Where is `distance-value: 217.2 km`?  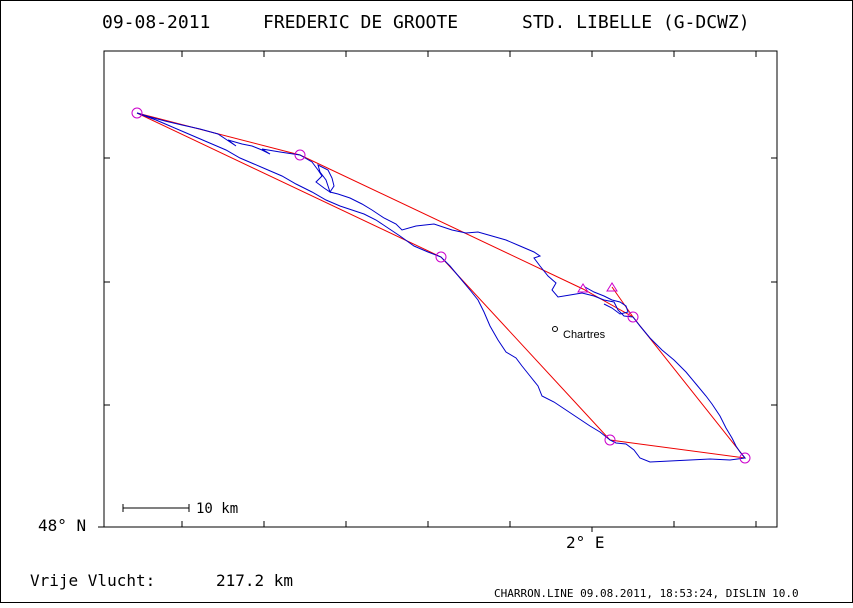
distance-value: 217.2 km is located at coordinates (254, 580).